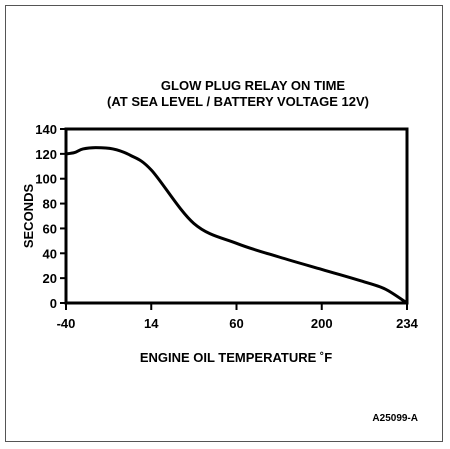 This screenshot has width=450, height=449. What do you see at coordinates (53, 303) in the screenshot?
I see `y-tick-label: 0` at bounding box center [53, 303].